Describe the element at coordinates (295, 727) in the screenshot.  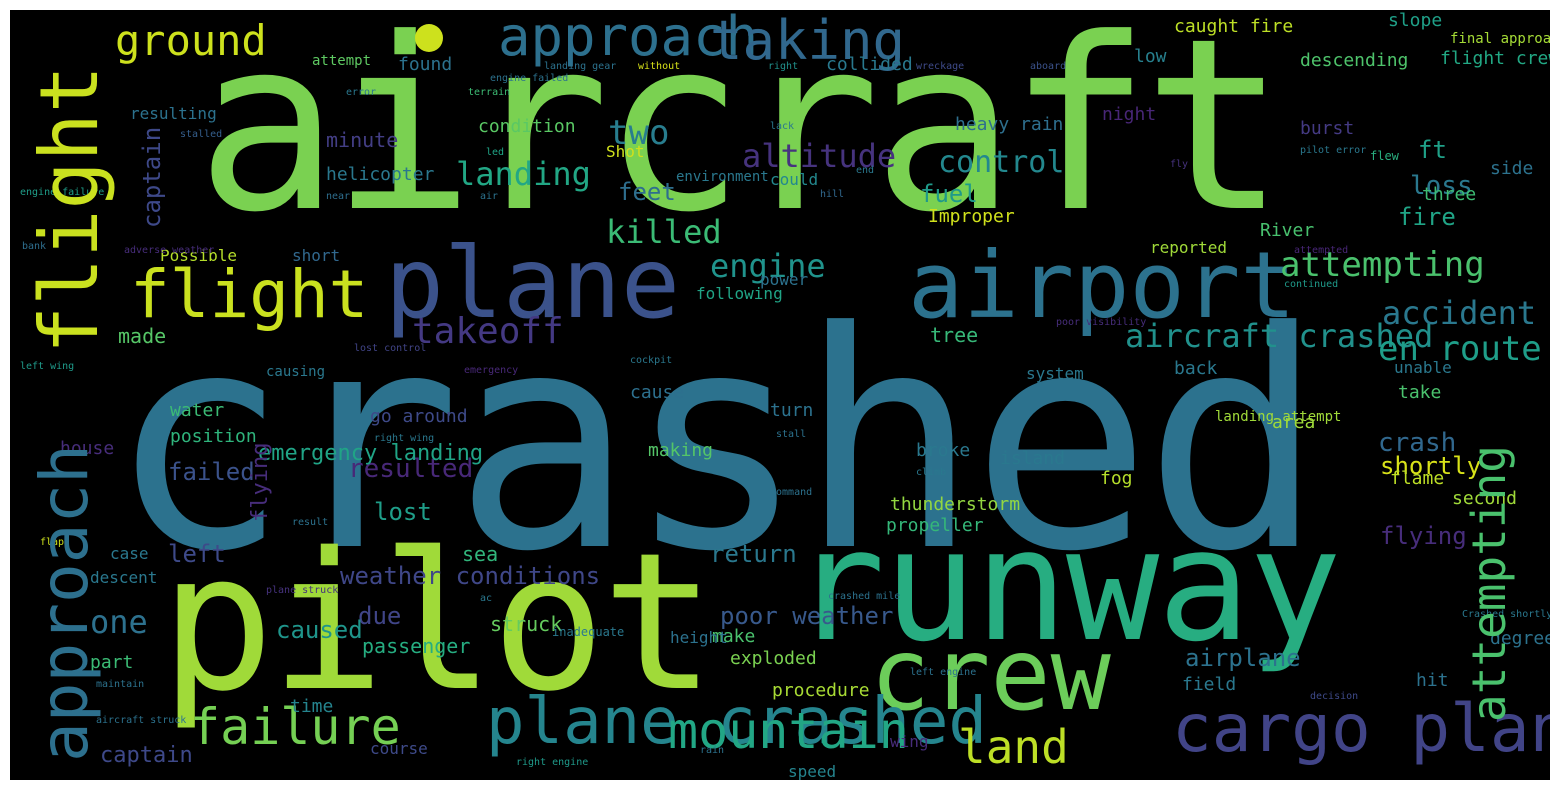
I see `word-takeoff: failure` at that location.